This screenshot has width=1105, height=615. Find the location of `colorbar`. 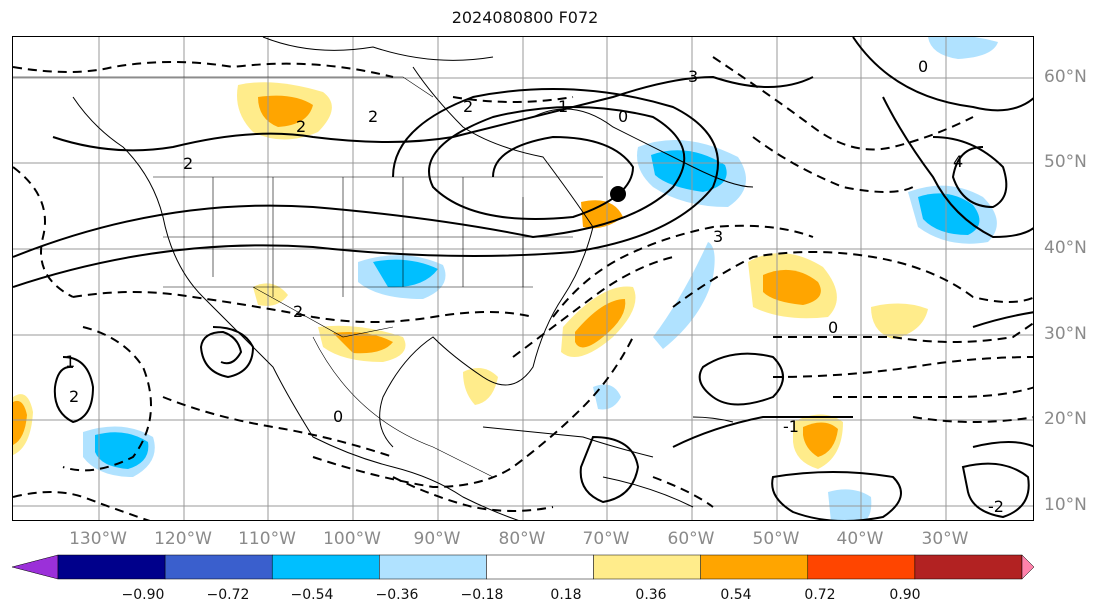

colorbar is located at coordinates (523, 567).